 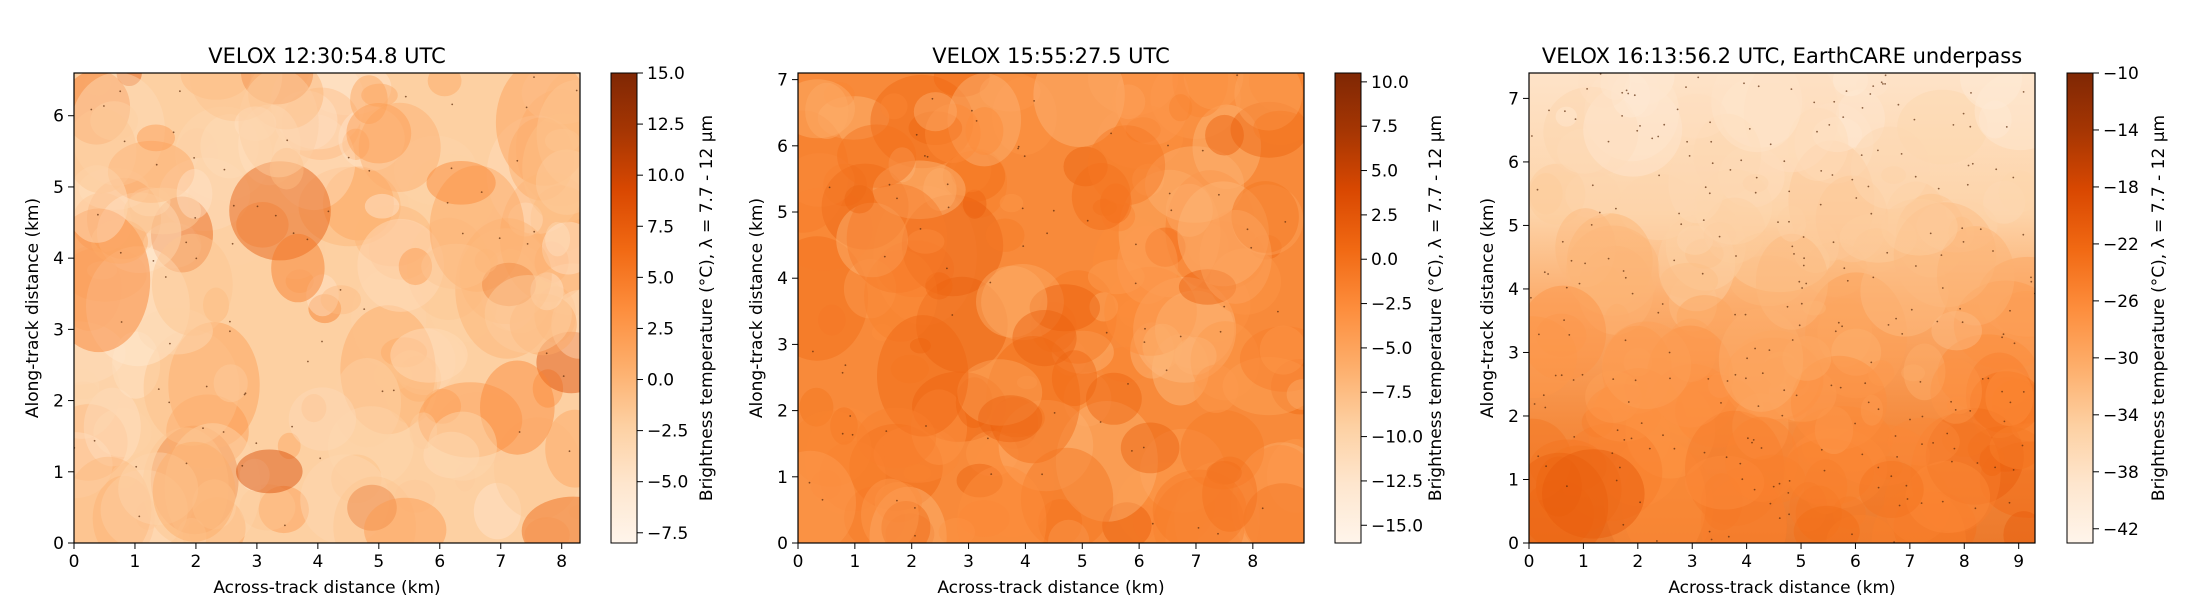 What do you see at coordinates (1051, 56) in the screenshot?
I see `chart-title: VELOX 15:55:27.5 UTC` at bounding box center [1051, 56].